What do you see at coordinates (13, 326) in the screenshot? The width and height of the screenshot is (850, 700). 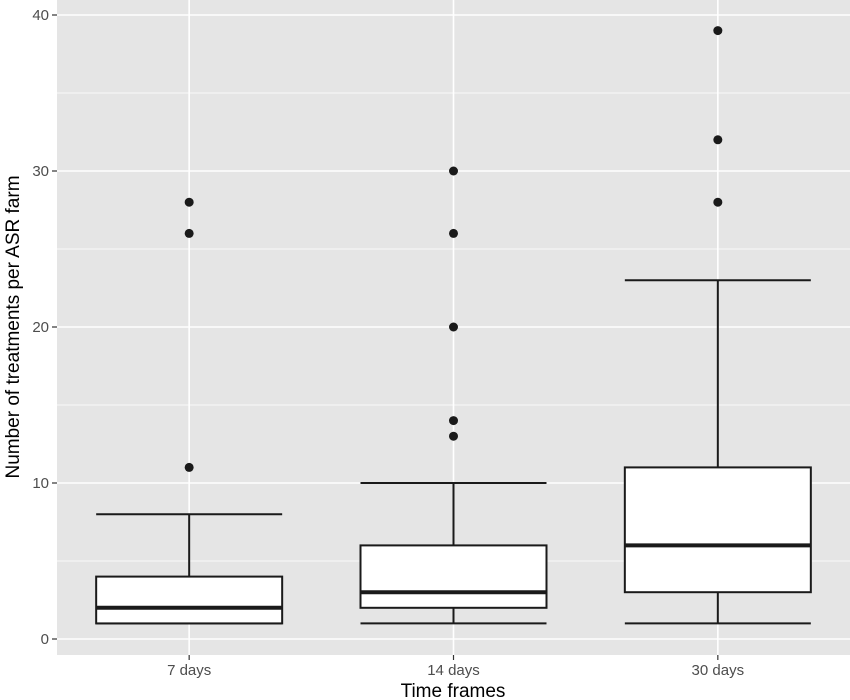 I see `y-axis-title: Number of treatments per ASR farm` at bounding box center [13, 326].